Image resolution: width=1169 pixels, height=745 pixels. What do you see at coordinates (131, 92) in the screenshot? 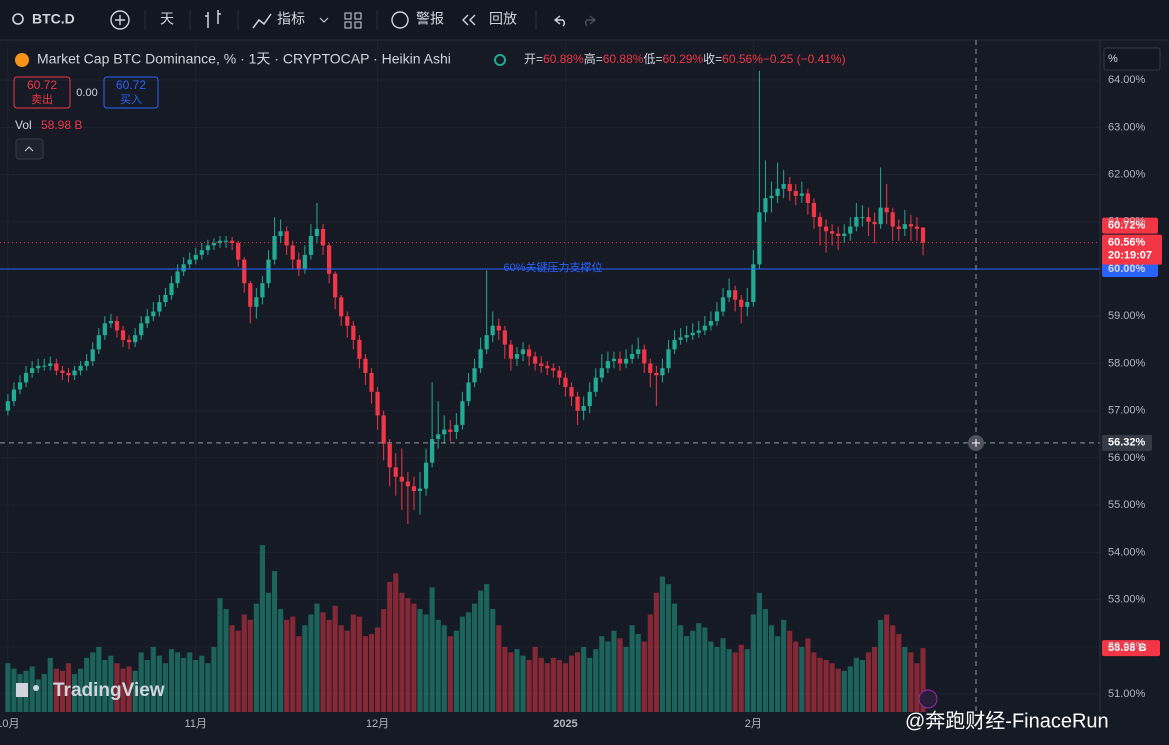
I see `buy-button` at bounding box center [131, 92].